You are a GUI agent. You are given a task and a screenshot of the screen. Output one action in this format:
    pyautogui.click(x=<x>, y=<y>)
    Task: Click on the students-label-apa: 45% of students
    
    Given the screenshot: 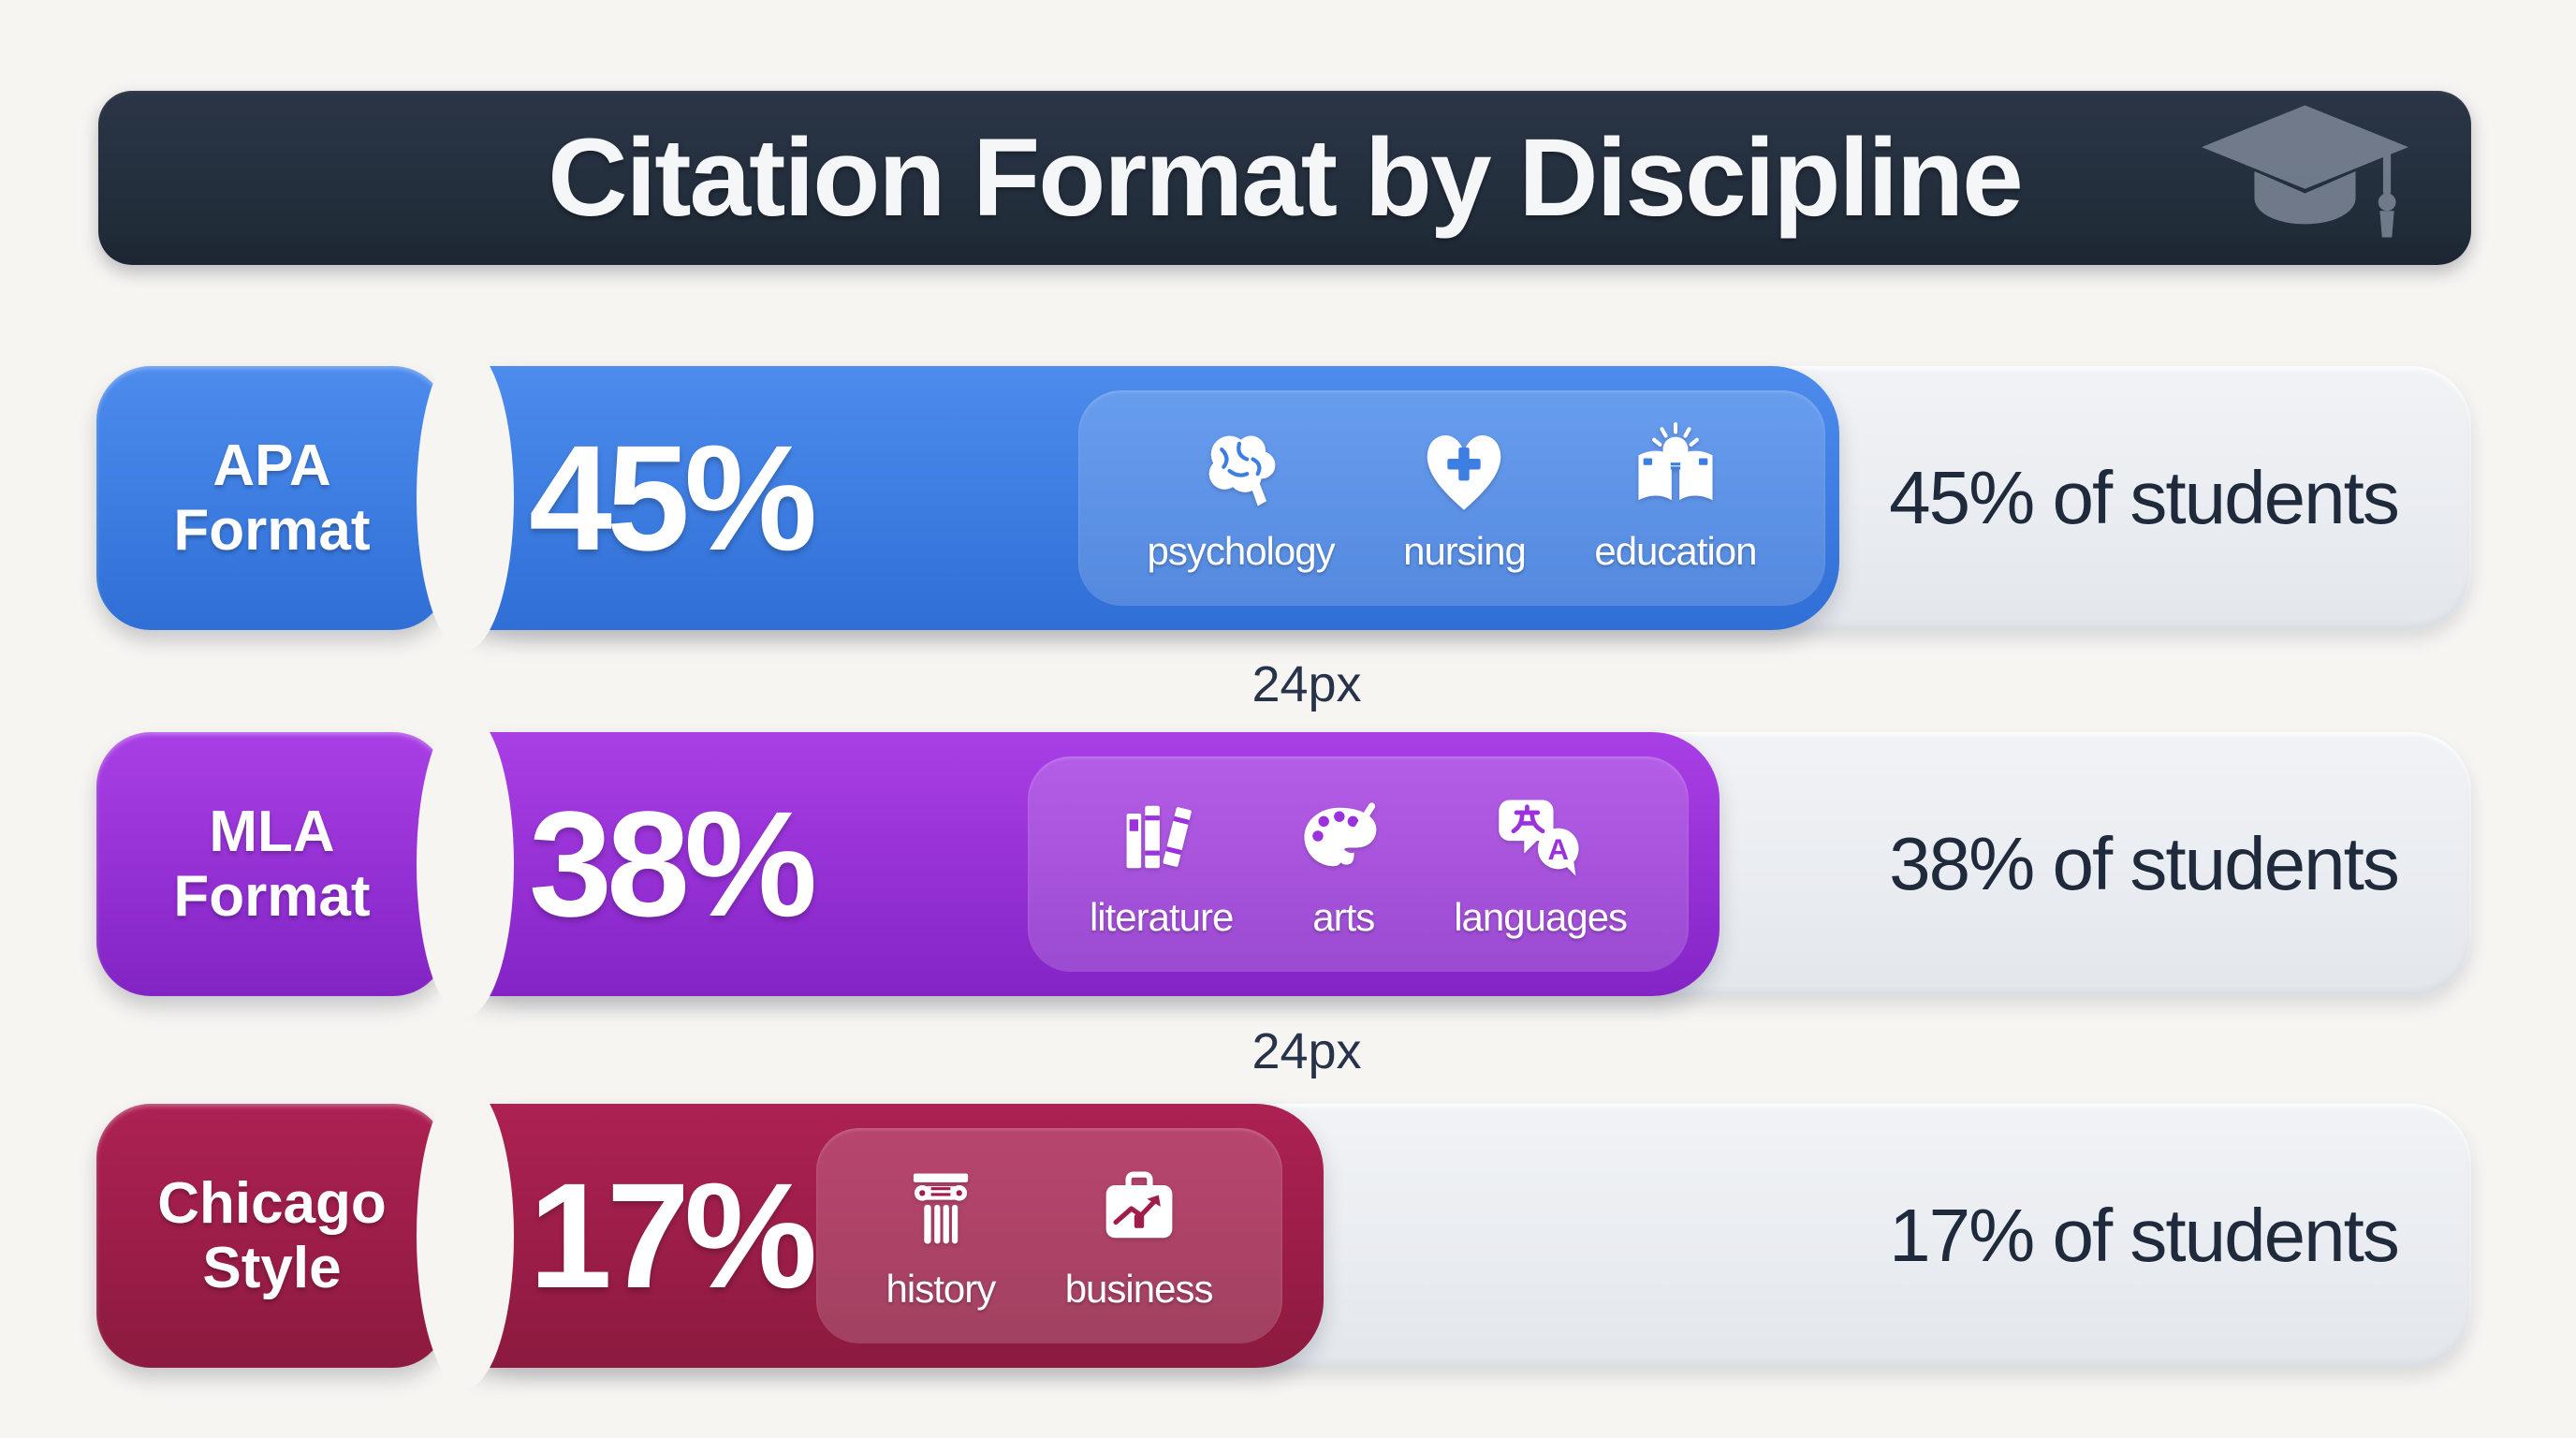 What is the action you would take?
    pyautogui.click(x=2144, y=497)
    